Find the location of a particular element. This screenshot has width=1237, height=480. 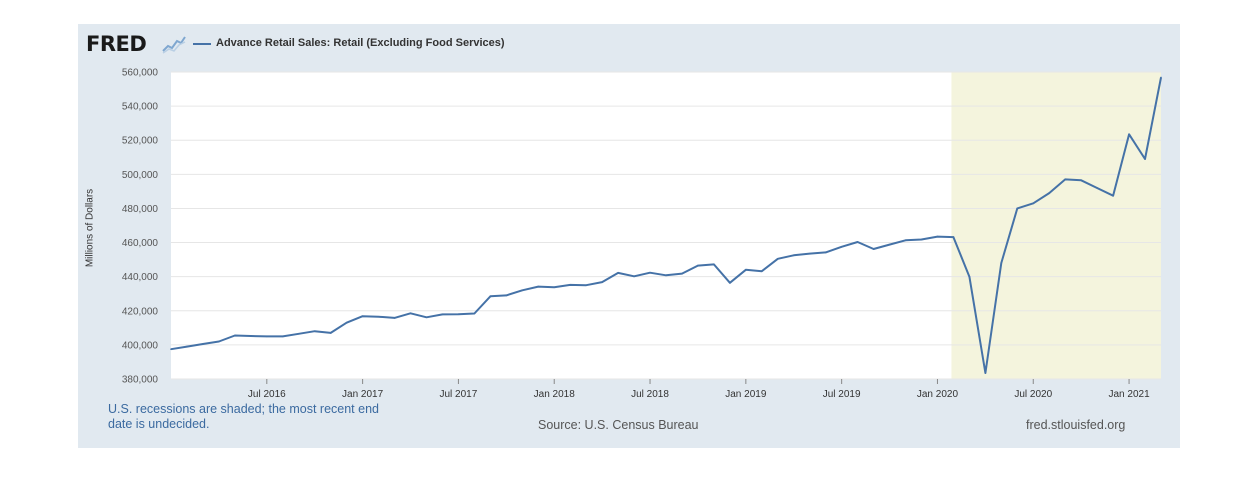

y-tick-label: 500,000 is located at coordinates (140, 175).